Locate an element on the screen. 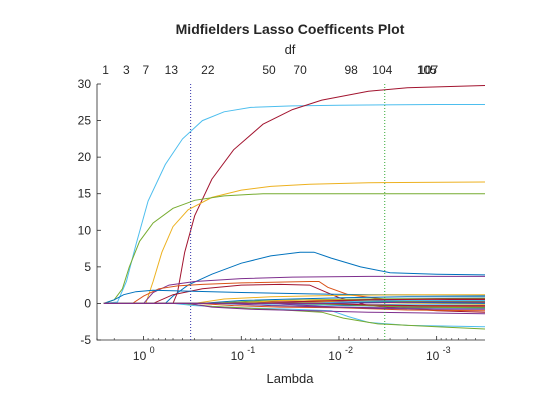  df-tick-label: 13 is located at coordinates (172, 70).